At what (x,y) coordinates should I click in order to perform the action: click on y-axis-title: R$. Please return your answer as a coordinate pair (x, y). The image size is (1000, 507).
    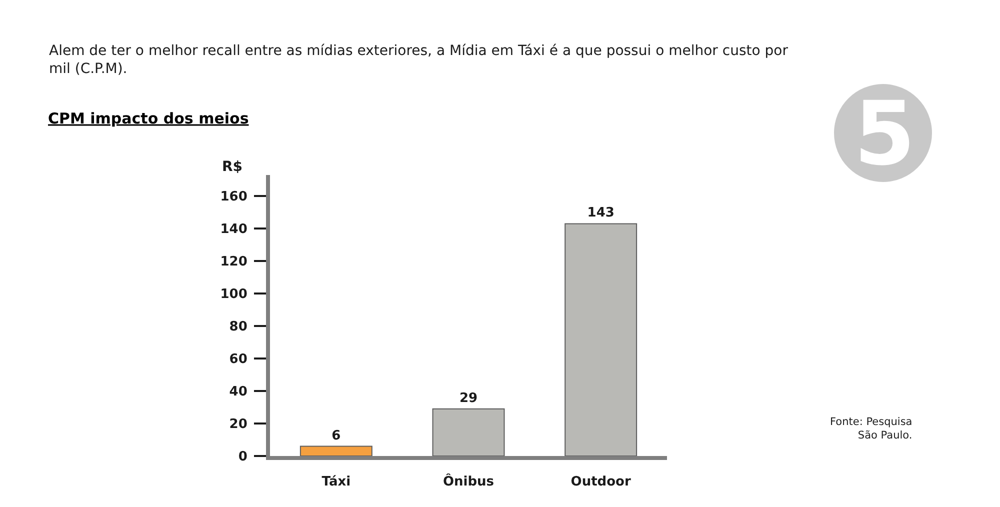
    Looking at the image, I should click on (232, 167).